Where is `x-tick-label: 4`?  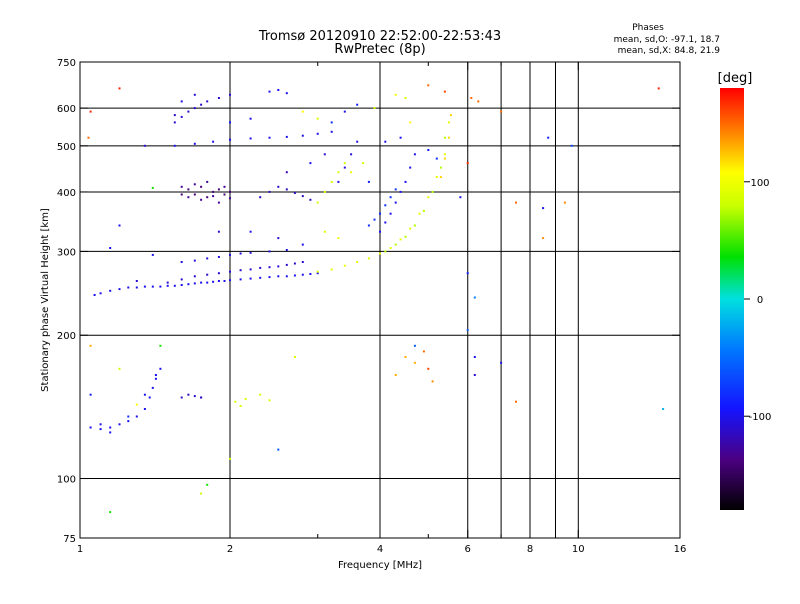
x-tick-label: 4 is located at coordinates (380, 549).